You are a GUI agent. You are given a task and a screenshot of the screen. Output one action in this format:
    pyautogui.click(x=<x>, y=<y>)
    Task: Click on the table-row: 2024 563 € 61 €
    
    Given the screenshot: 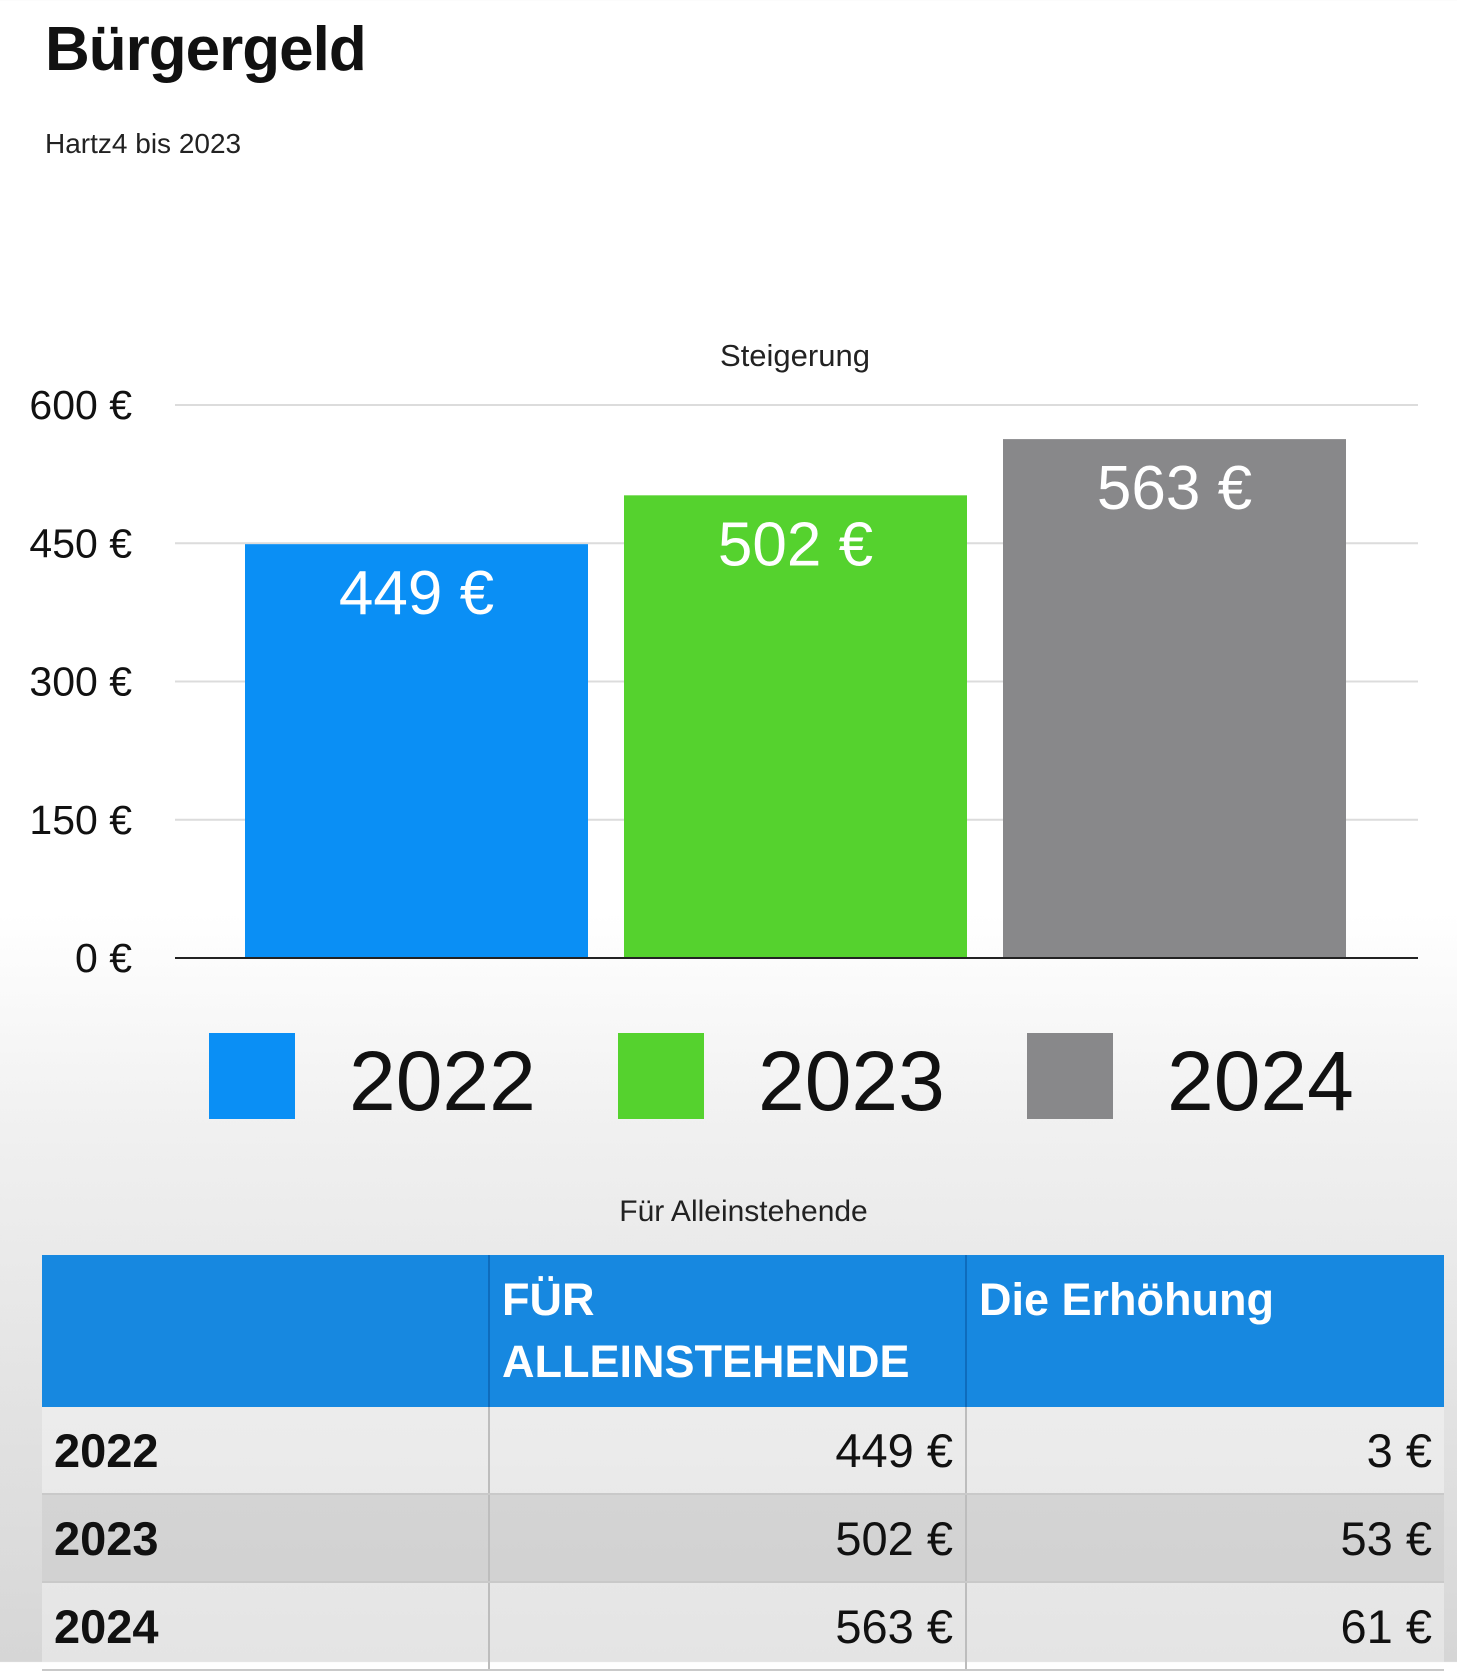 What is the action you would take?
    pyautogui.click(x=743, y=1626)
    